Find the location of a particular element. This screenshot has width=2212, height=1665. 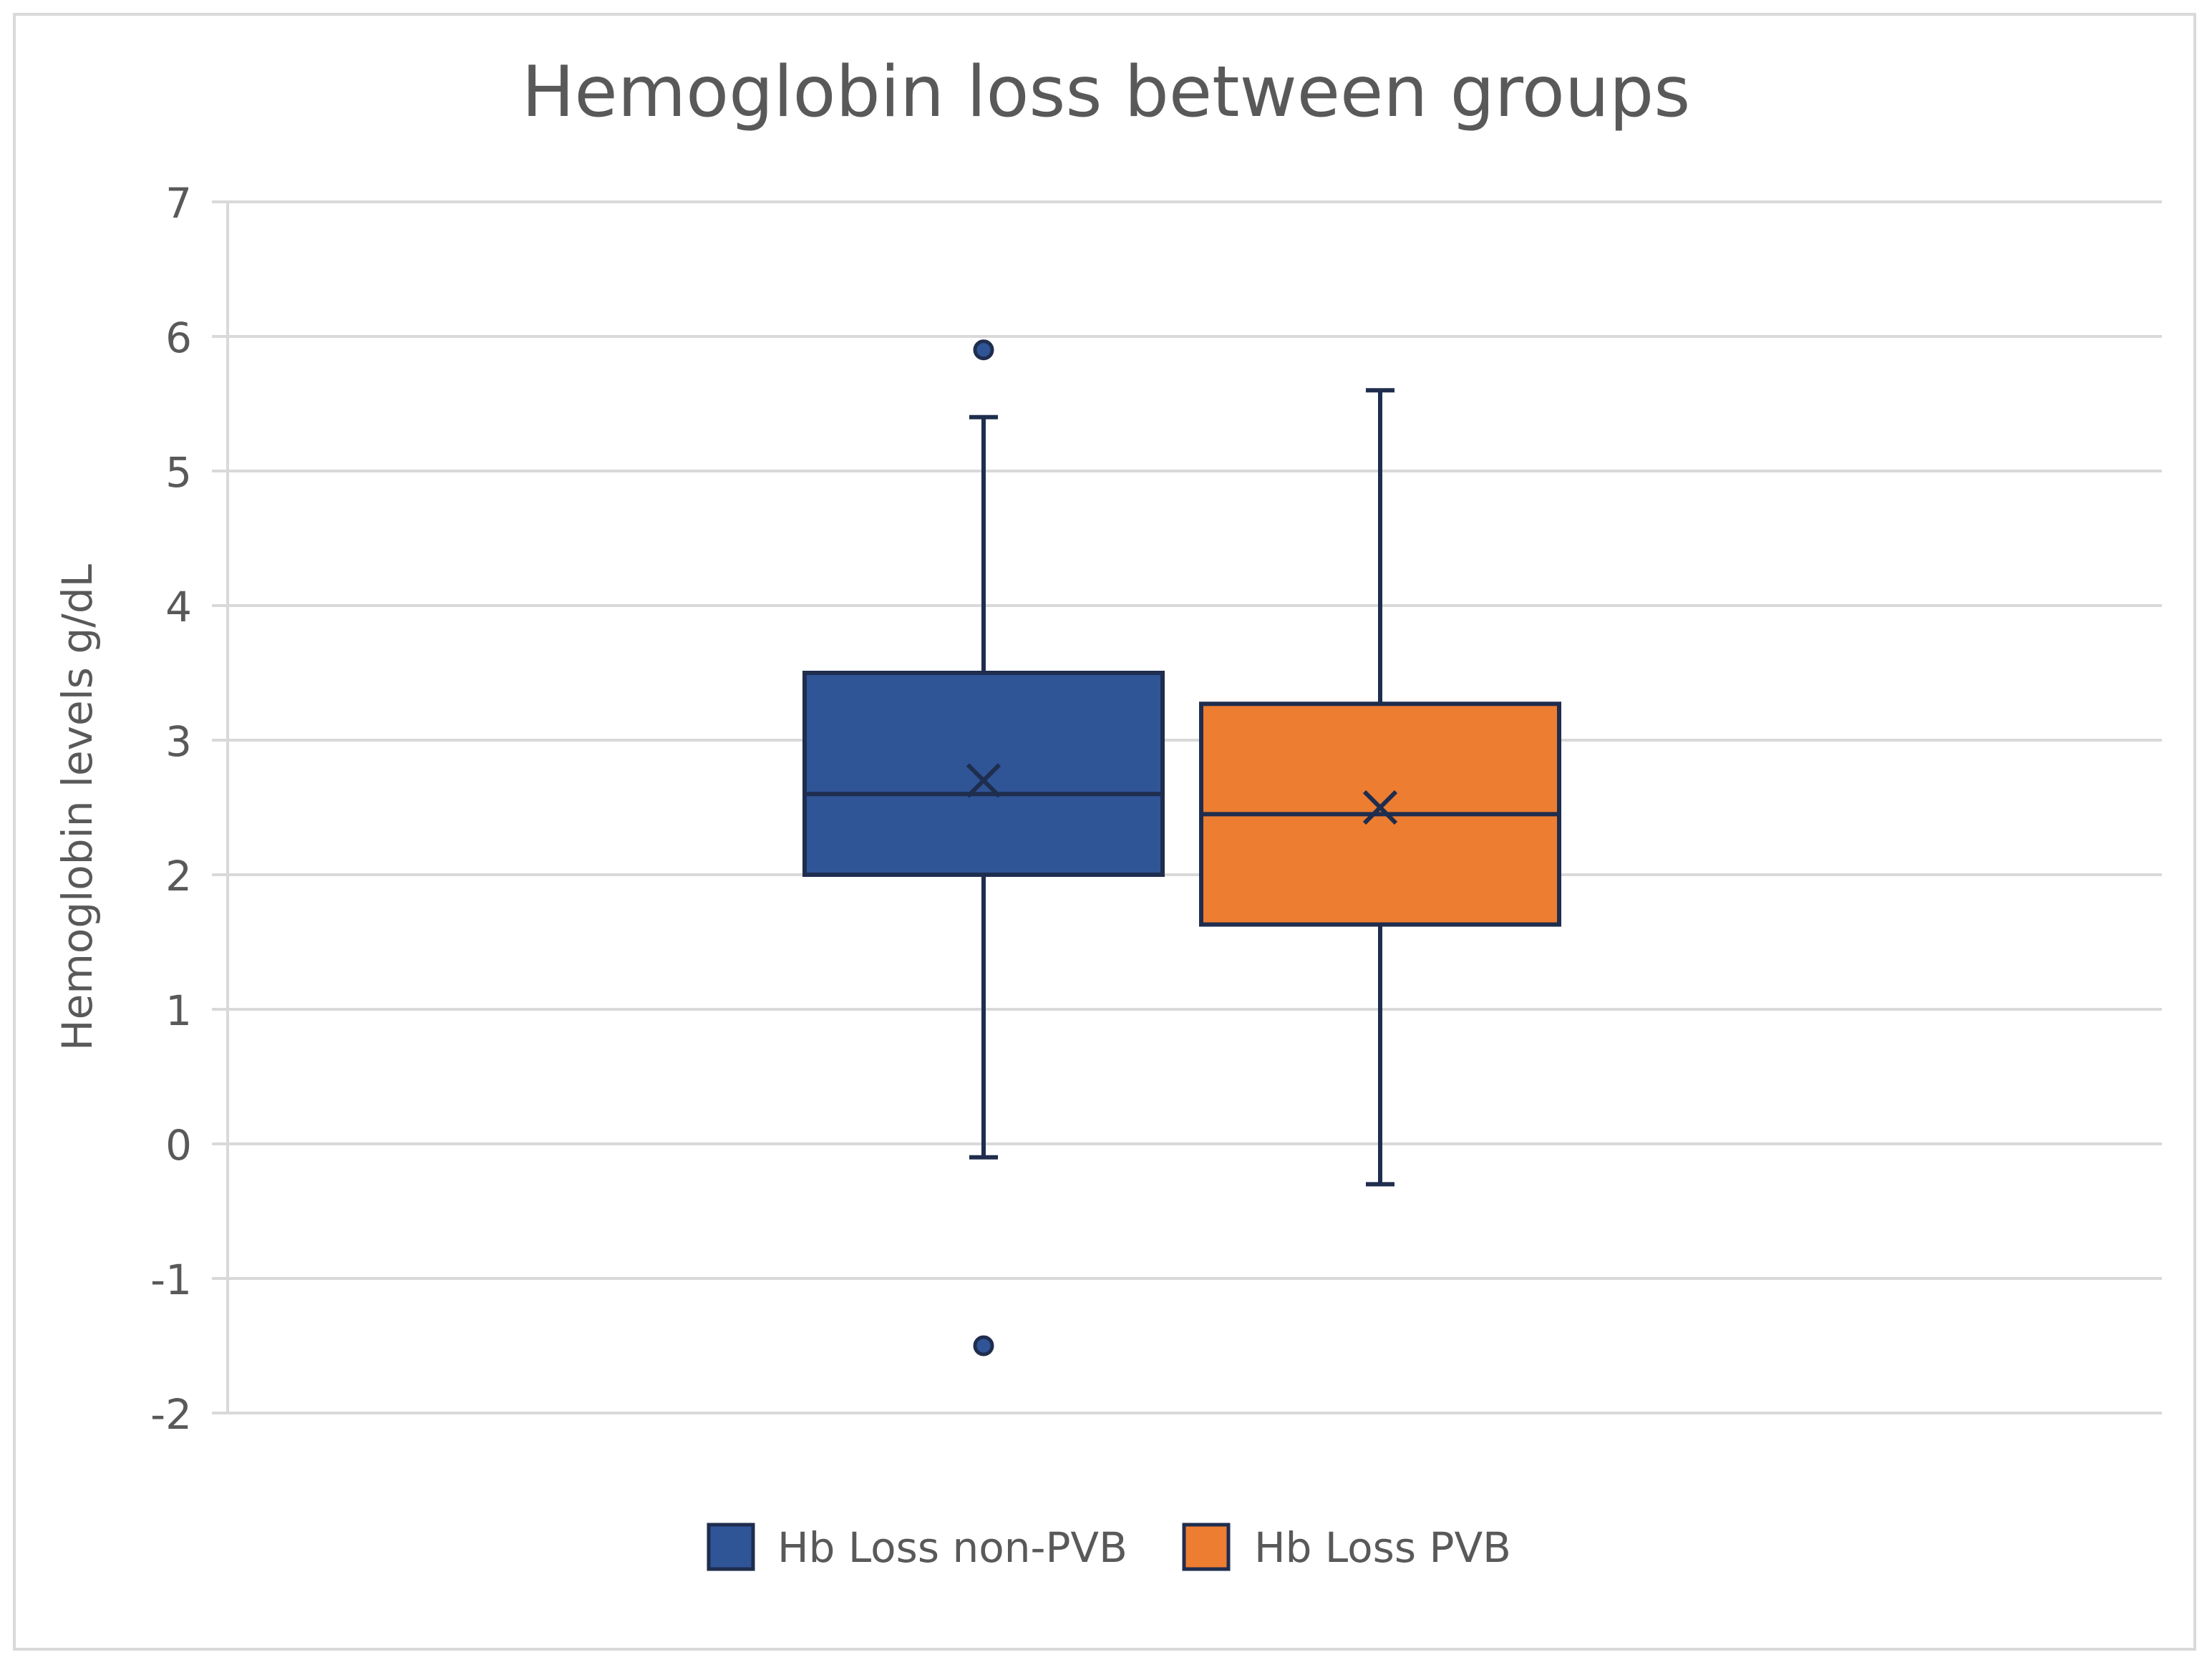

y-tick-label: 1 is located at coordinates (179, 1011).